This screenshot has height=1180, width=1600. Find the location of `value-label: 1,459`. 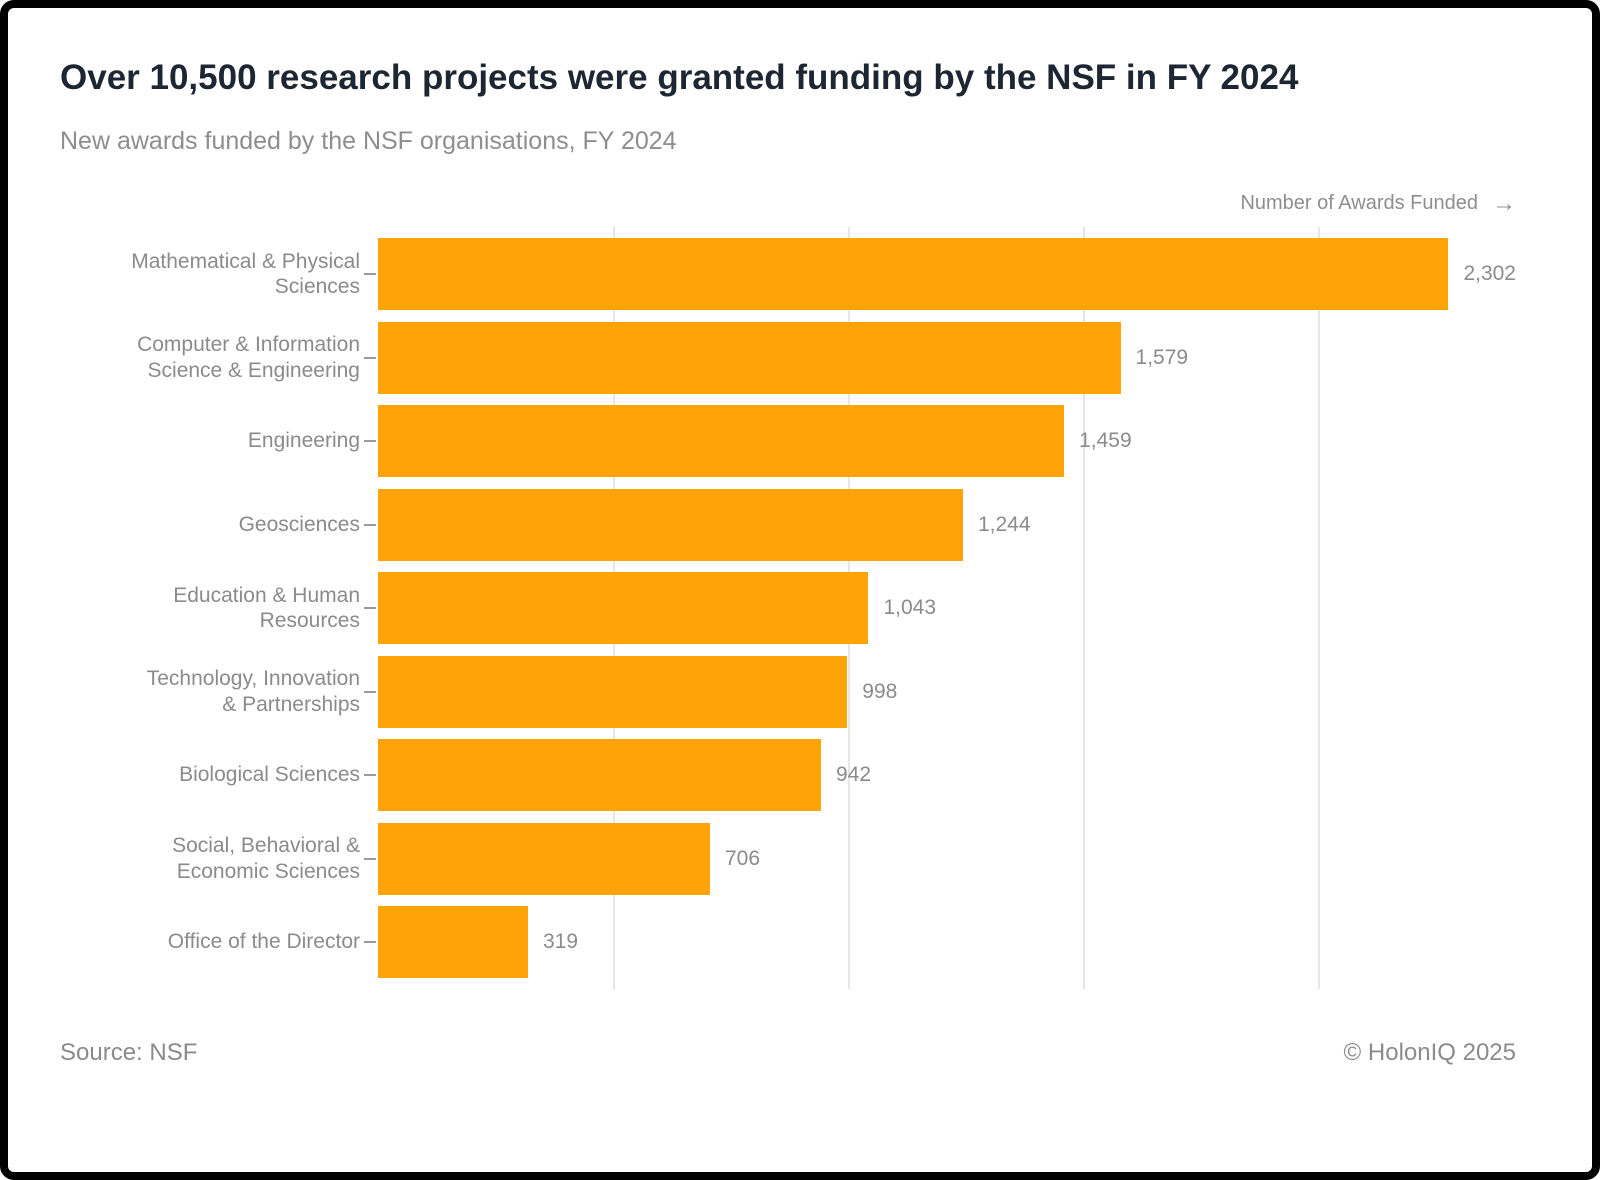

value-label: 1,459 is located at coordinates (1105, 441).